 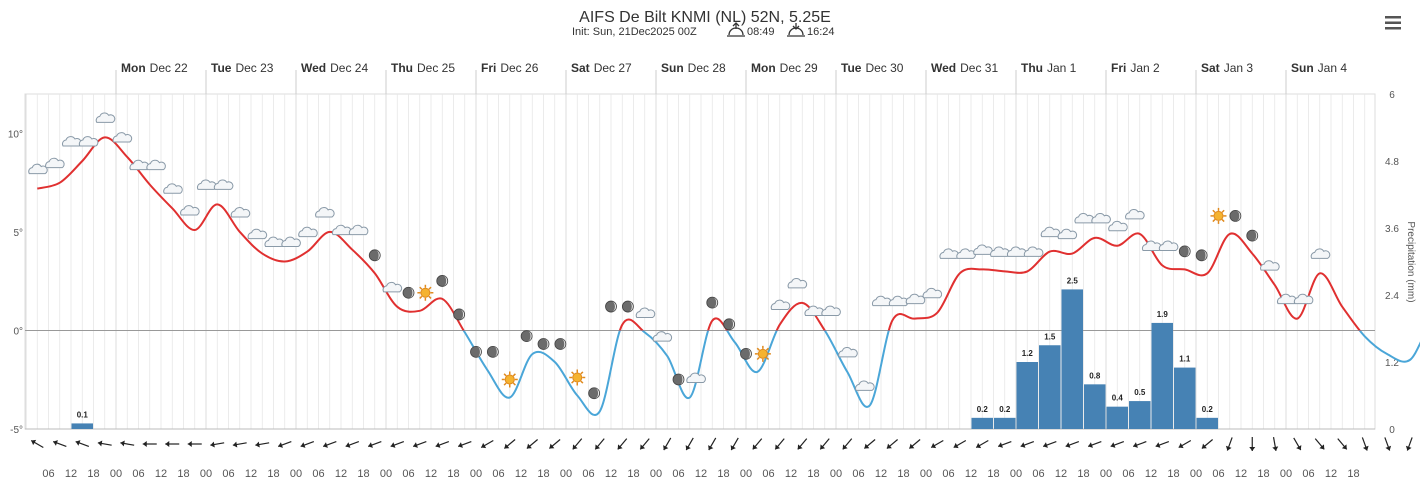 What do you see at coordinates (509, 379) in the screenshot?
I see `sun-icon` at bounding box center [509, 379].